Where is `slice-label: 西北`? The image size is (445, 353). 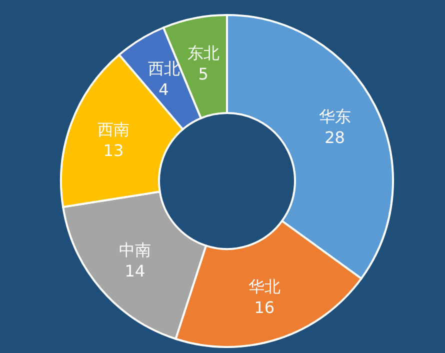 slice-label: 西北 is located at coordinates (164, 68).